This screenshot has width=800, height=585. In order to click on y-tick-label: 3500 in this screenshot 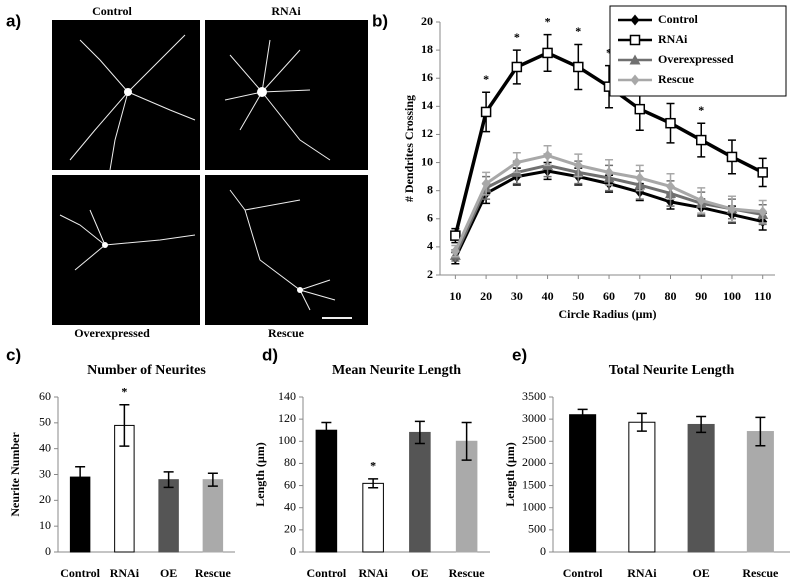, I will do `click(534, 396)`.